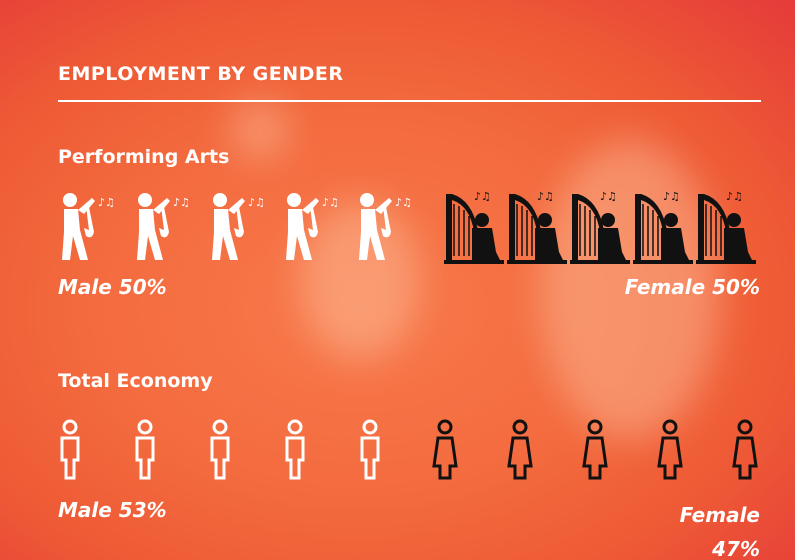 The width and height of the screenshot is (795, 560). What do you see at coordinates (692, 287) in the screenshot?
I see `female-label: Female 50%` at bounding box center [692, 287].